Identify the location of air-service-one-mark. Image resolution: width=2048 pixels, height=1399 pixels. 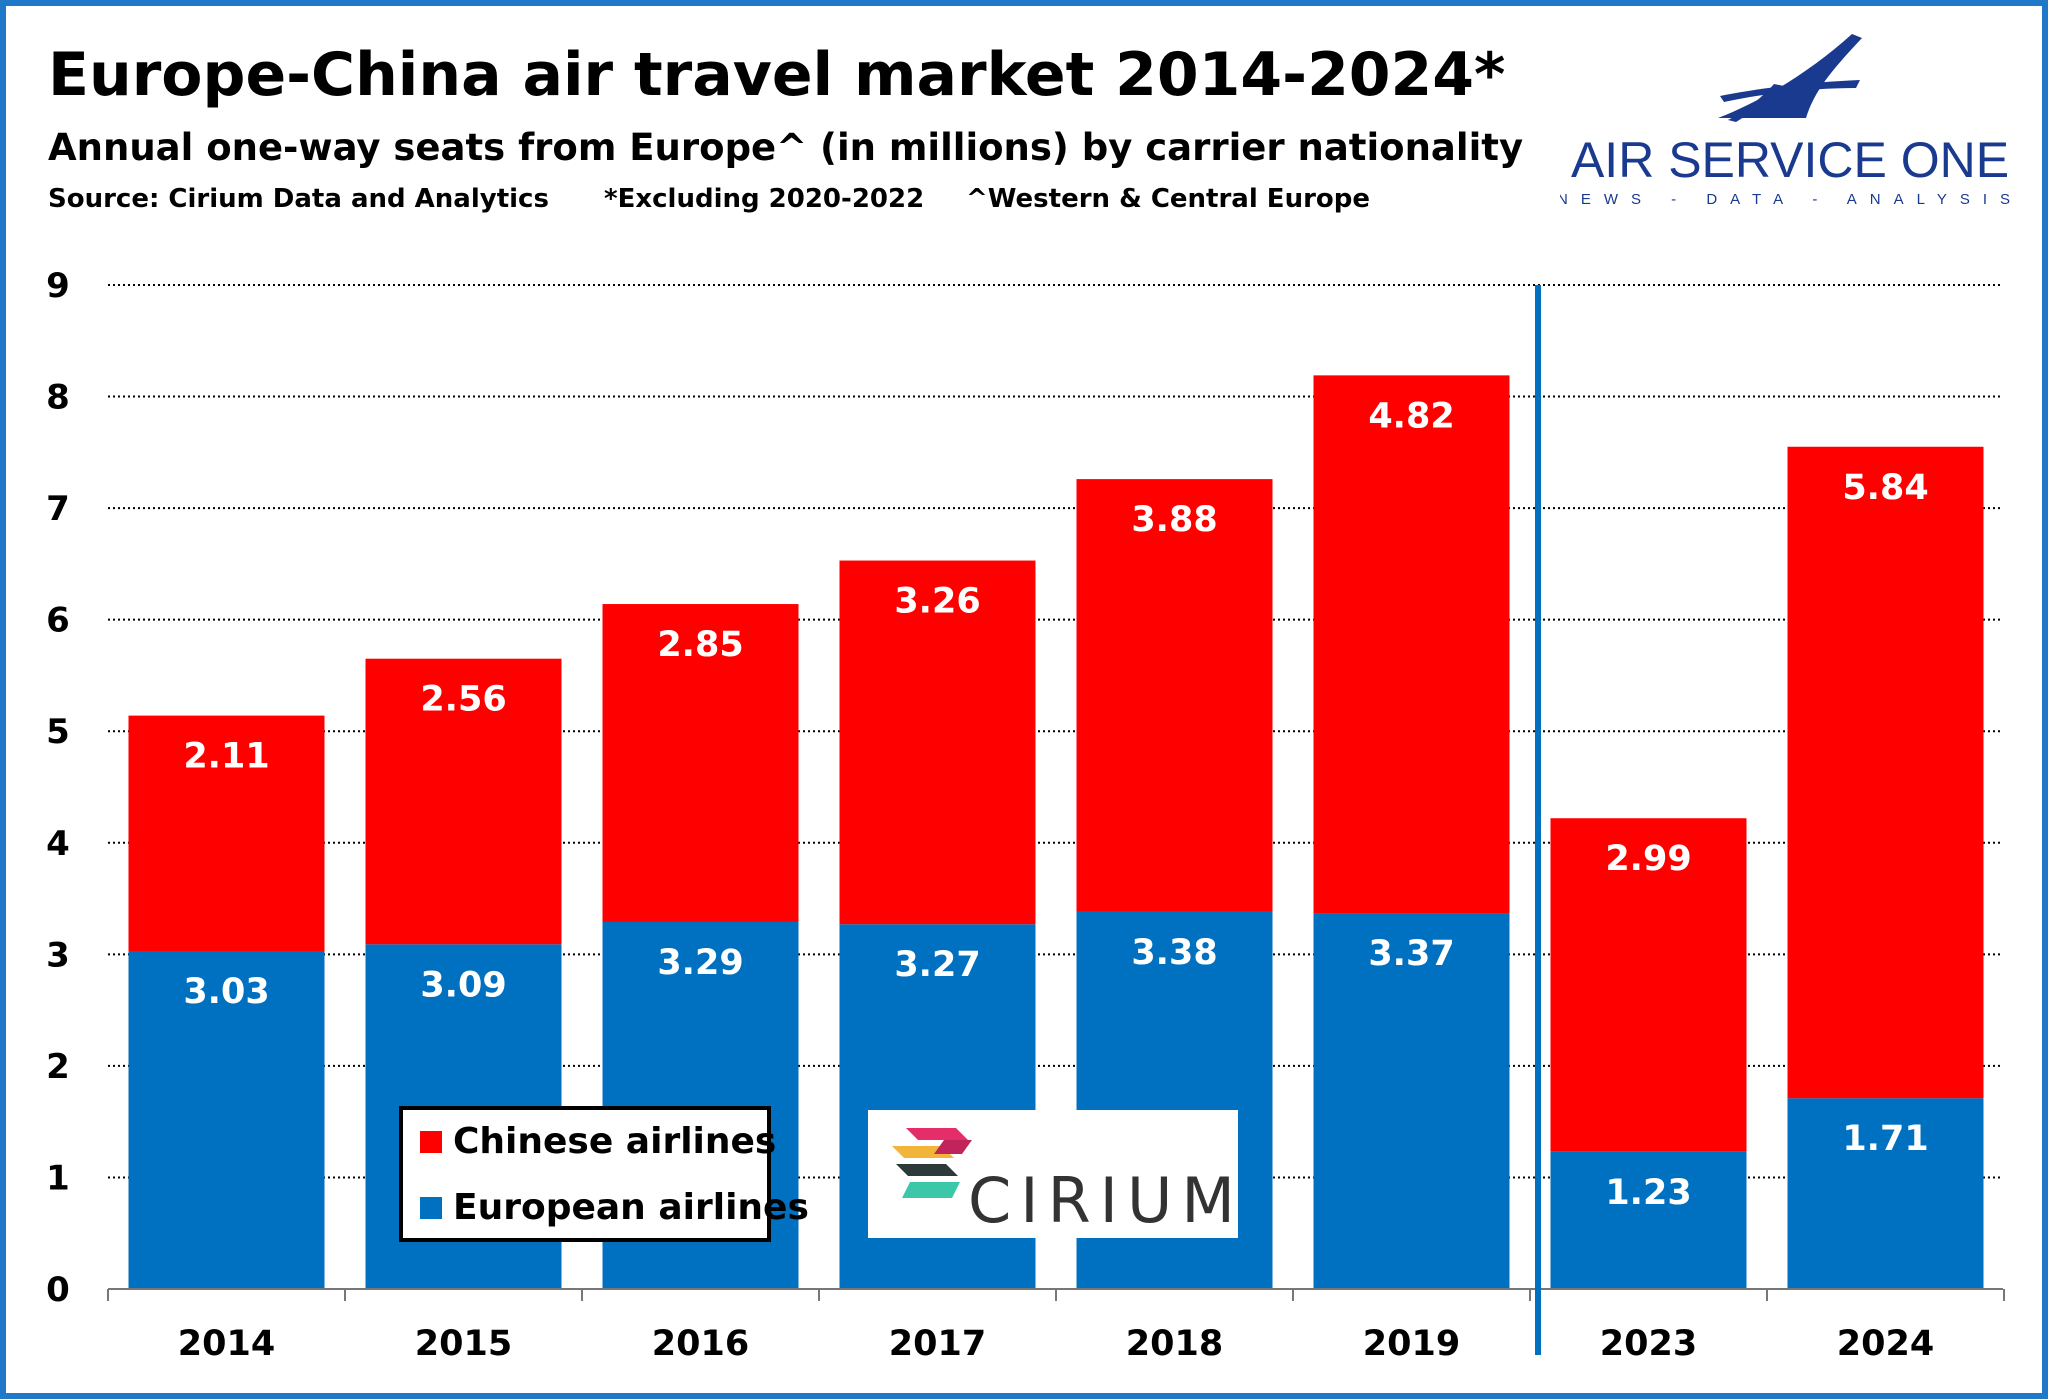
(1790, 78).